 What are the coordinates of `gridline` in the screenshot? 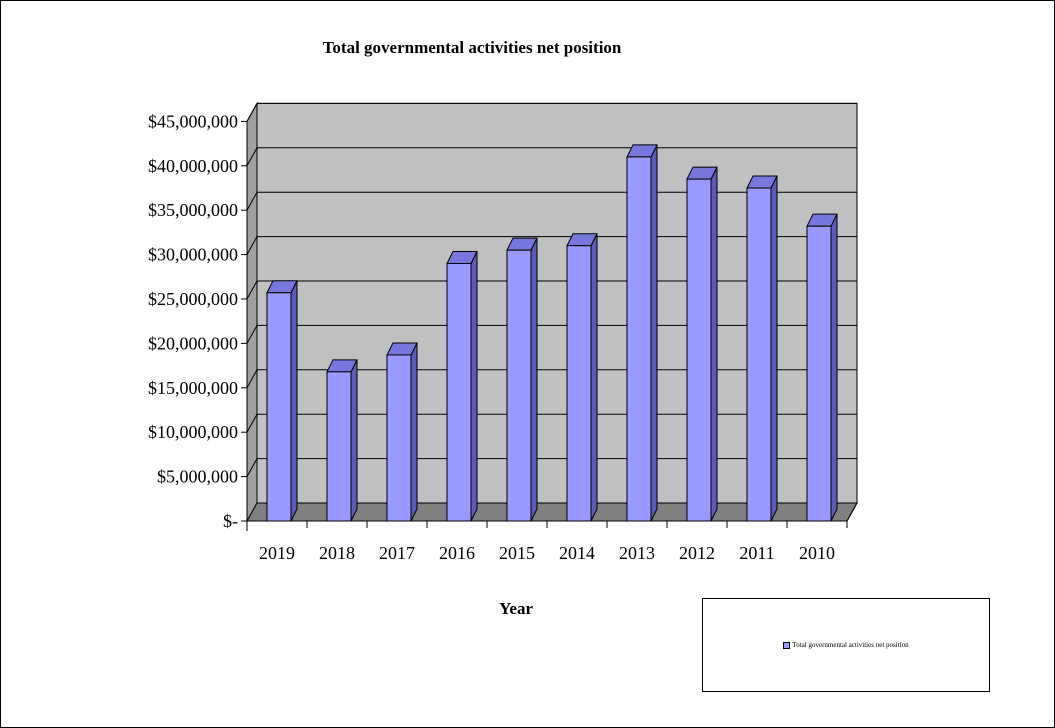 It's located at (551, 112).